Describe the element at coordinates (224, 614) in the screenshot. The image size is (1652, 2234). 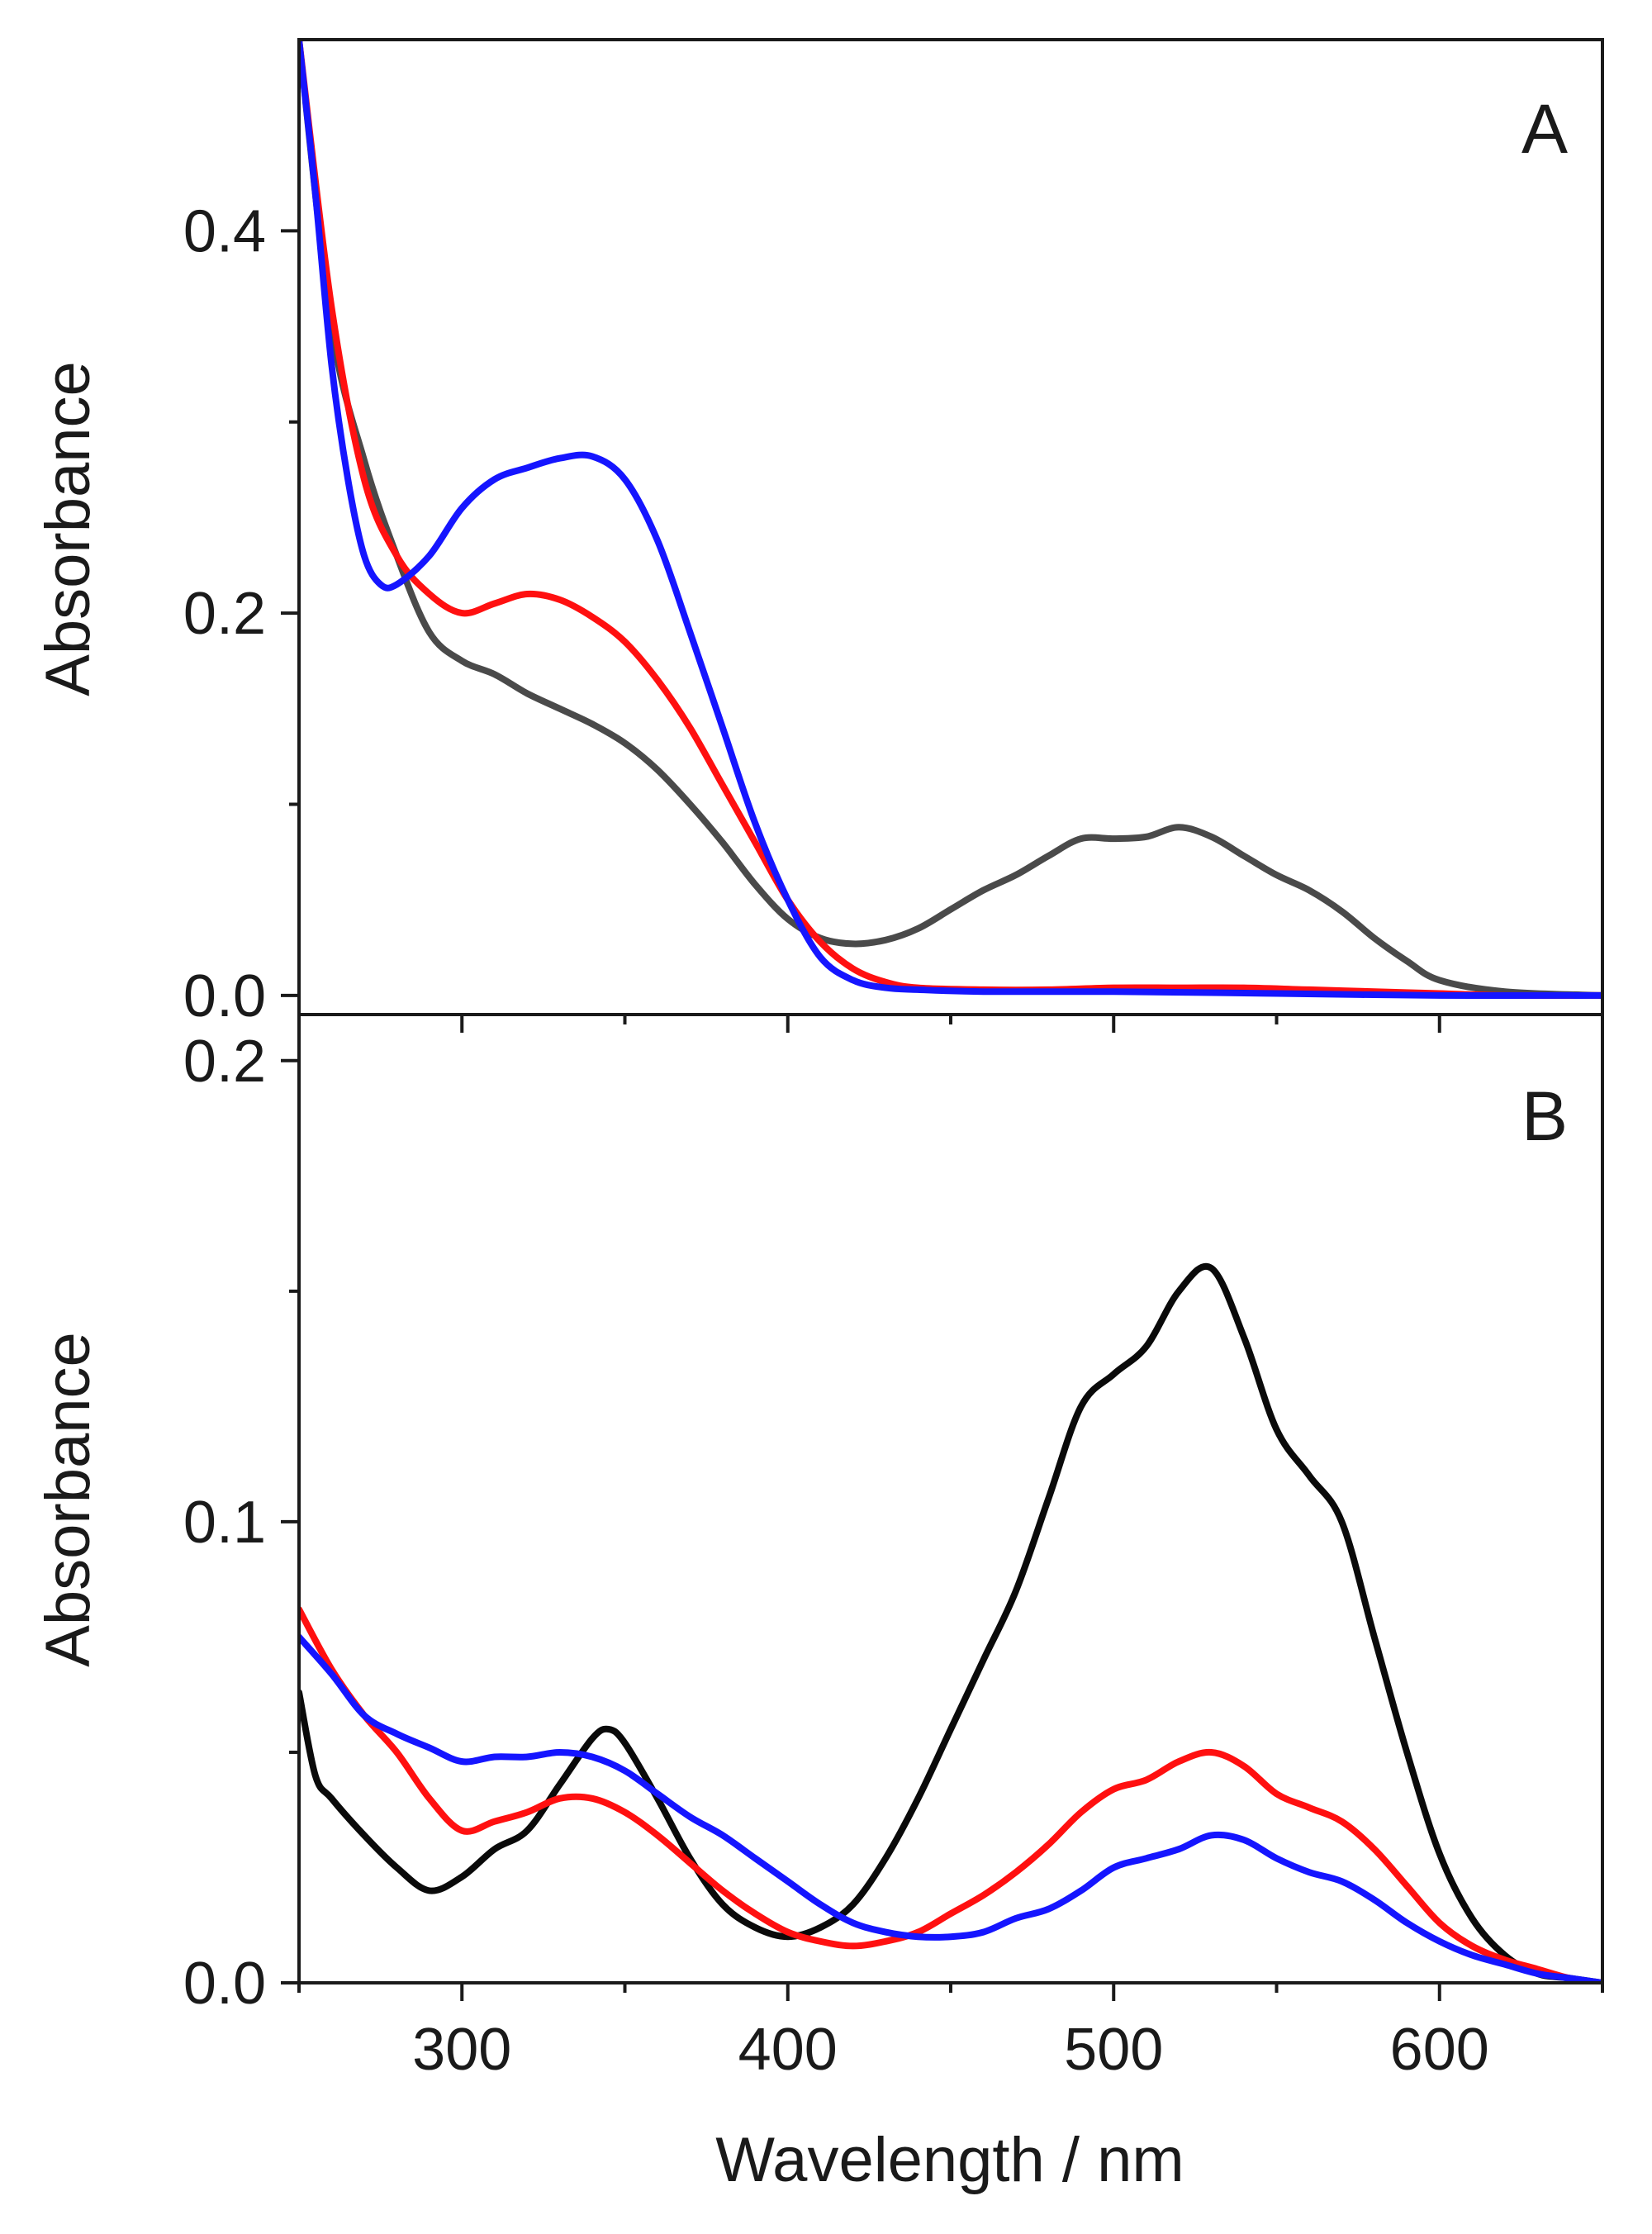
I see `panel-a-ytick-label: 0.2` at that location.